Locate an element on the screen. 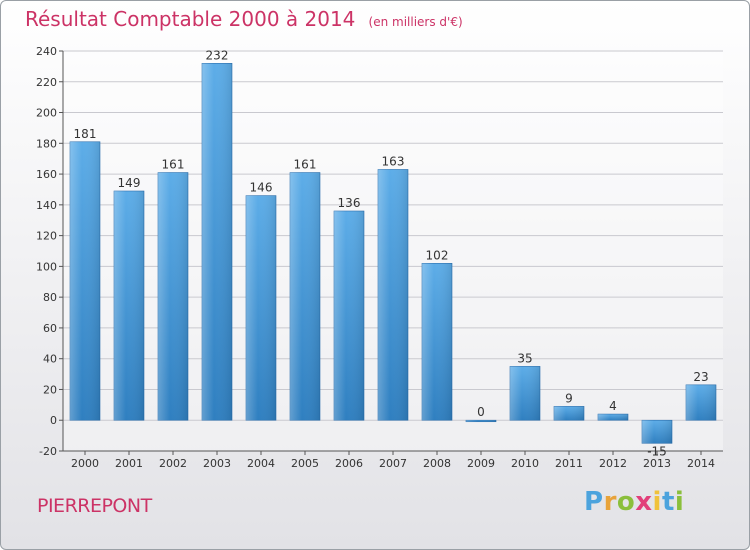 The height and width of the screenshot is (550, 750). x-tick-label: 2010 is located at coordinates (525, 463).